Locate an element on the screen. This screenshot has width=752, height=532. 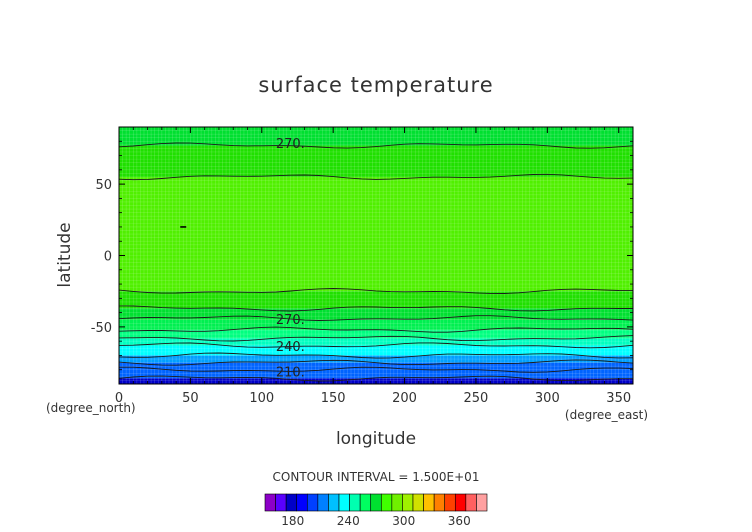
colorbar is located at coordinates (376, 502).